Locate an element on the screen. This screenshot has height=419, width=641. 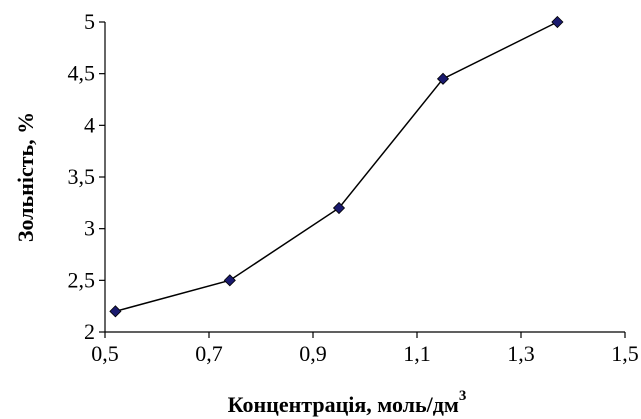
y-ticks: 2 2,5 3 3,5 4 4,5 5 is located at coordinates (86, 176).